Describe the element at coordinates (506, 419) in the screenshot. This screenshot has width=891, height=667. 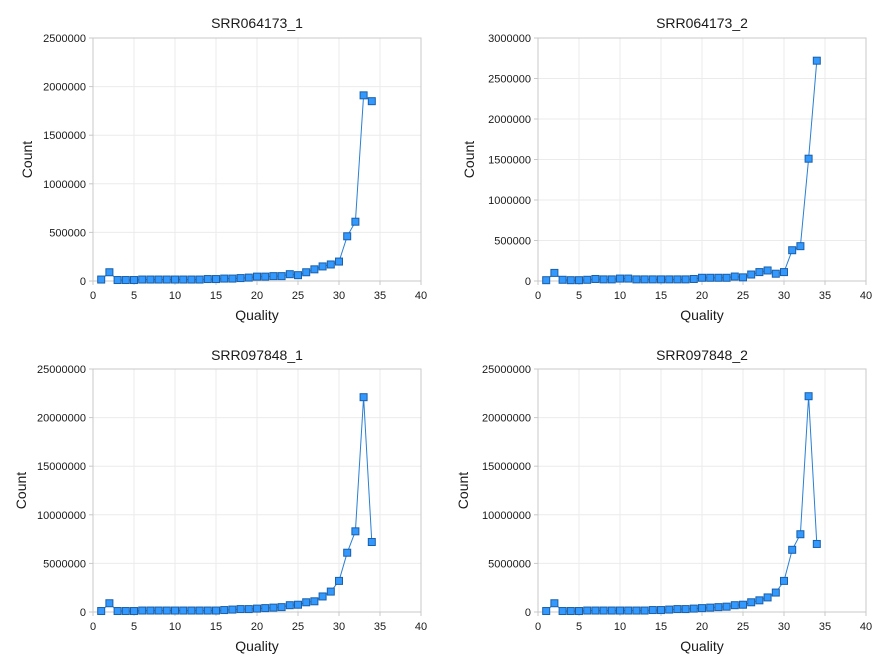
I see `y-tick-label: 20000000` at that location.